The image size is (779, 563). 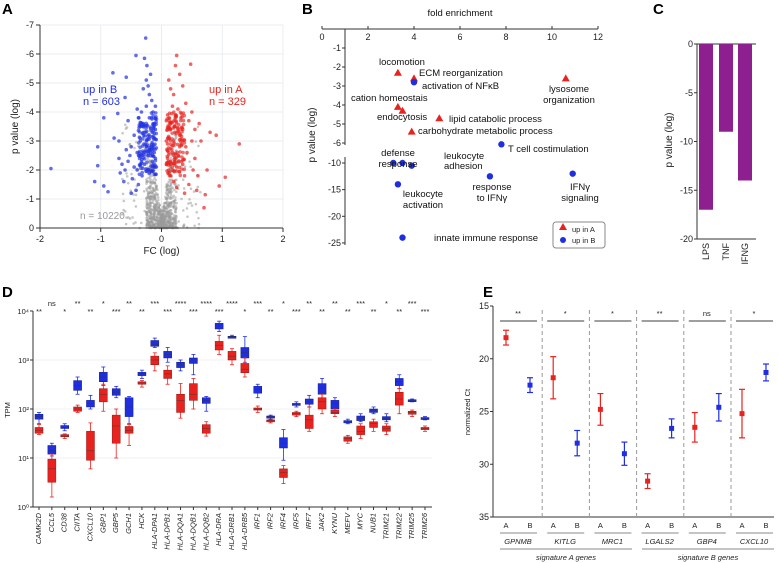 I want to click on annotation-n-b: n = 603, so click(x=101, y=102).